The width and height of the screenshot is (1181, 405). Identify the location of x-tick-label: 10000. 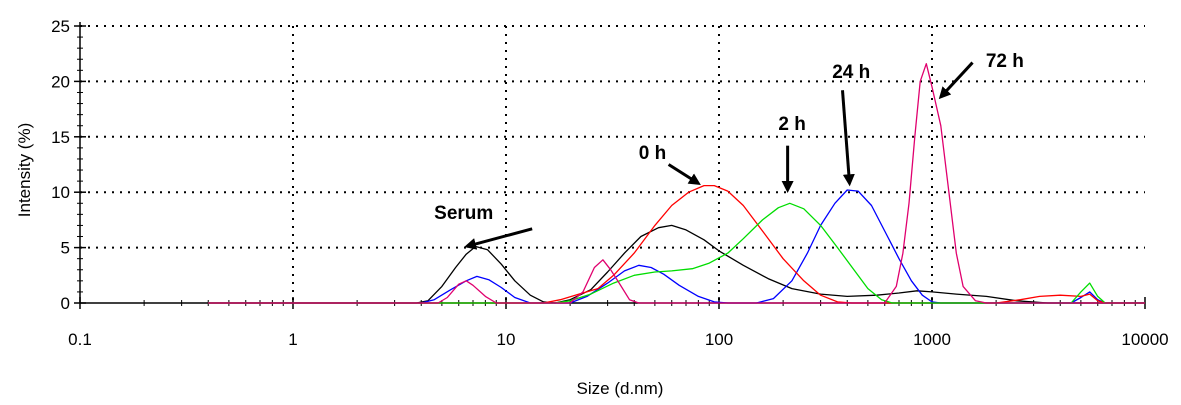
(1144, 339).